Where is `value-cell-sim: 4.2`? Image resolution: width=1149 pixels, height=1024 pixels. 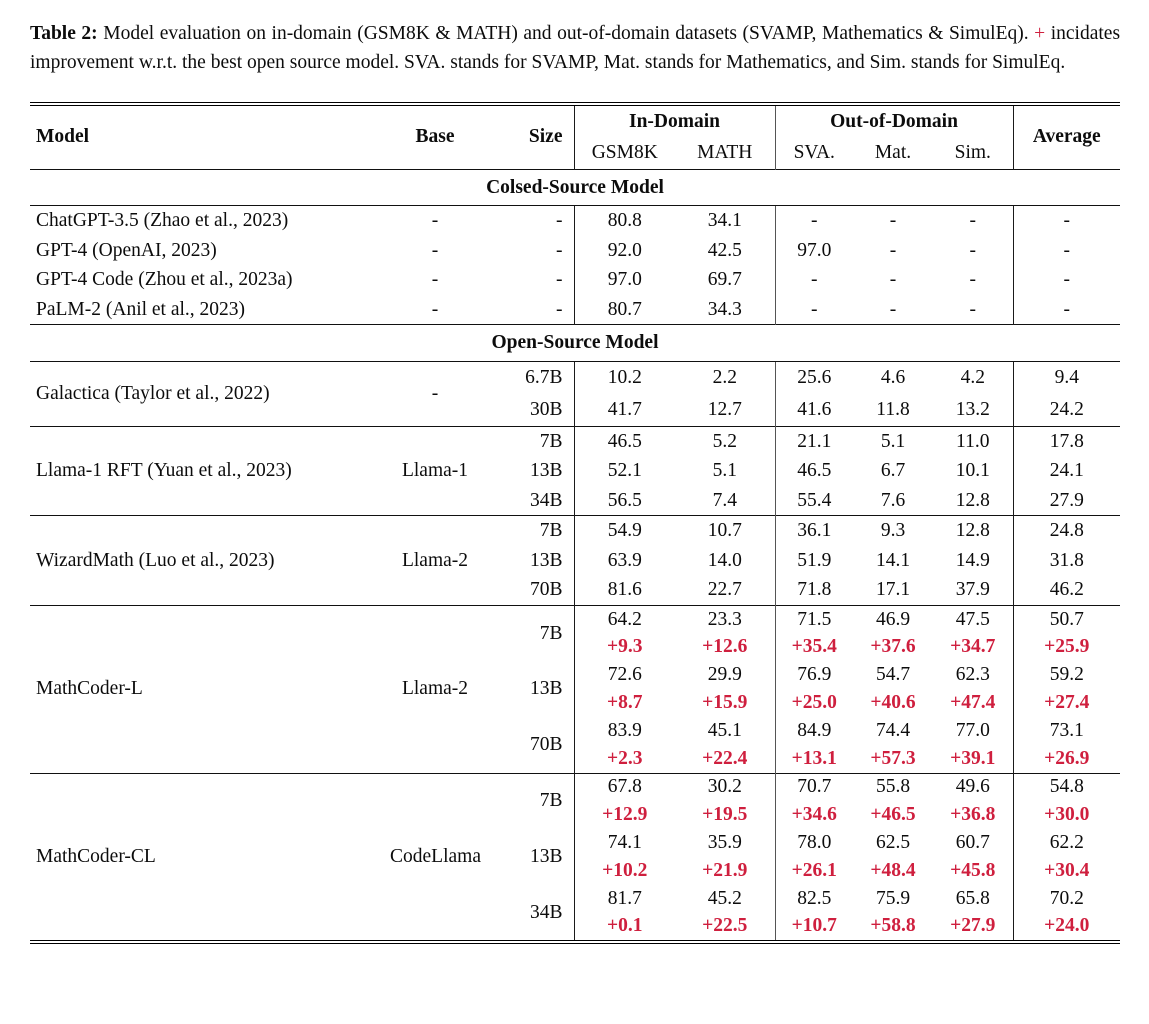 value-cell-sim: 4.2 is located at coordinates (972, 377).